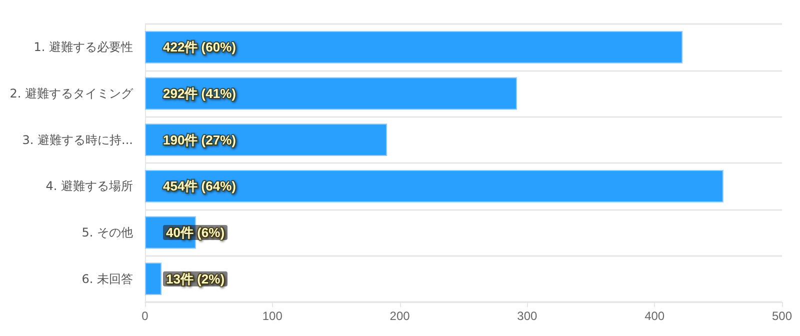  Describe the element at coordinates (654, 316) in the screenshot. I see `x-tick-label: 400` at that location.